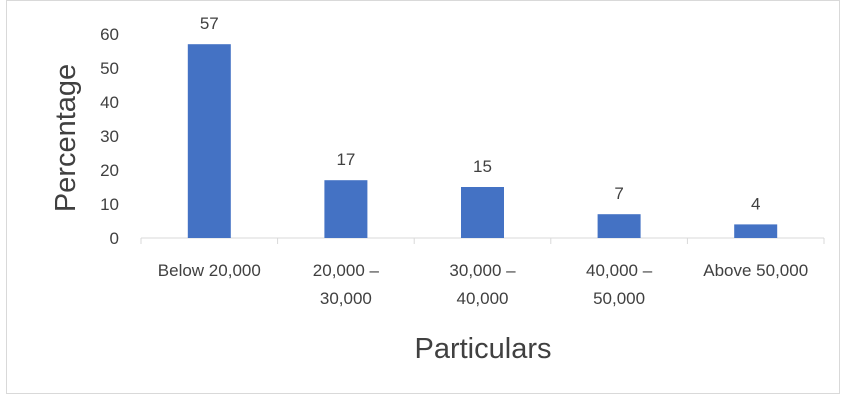 The width and height of the screenshot is (842, 396). What do you see at coordinates (618, 193) in the screenshot?
I see `data-label: 7` at bounding box center [618, 193].